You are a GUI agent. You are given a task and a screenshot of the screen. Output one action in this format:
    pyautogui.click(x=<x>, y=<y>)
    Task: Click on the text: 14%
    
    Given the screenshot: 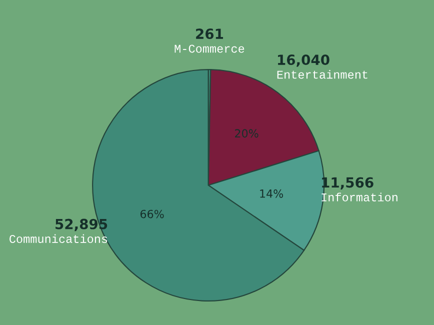 What is the action you would take?
    pyautogui.click(x=272, y=193)
    